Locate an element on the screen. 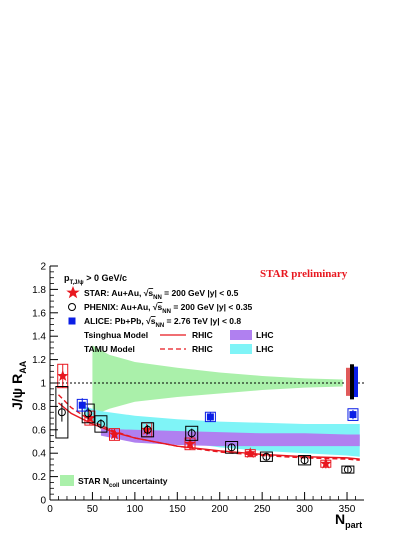  y-tick-label: 1.6 is located at coordinates (39, 313).